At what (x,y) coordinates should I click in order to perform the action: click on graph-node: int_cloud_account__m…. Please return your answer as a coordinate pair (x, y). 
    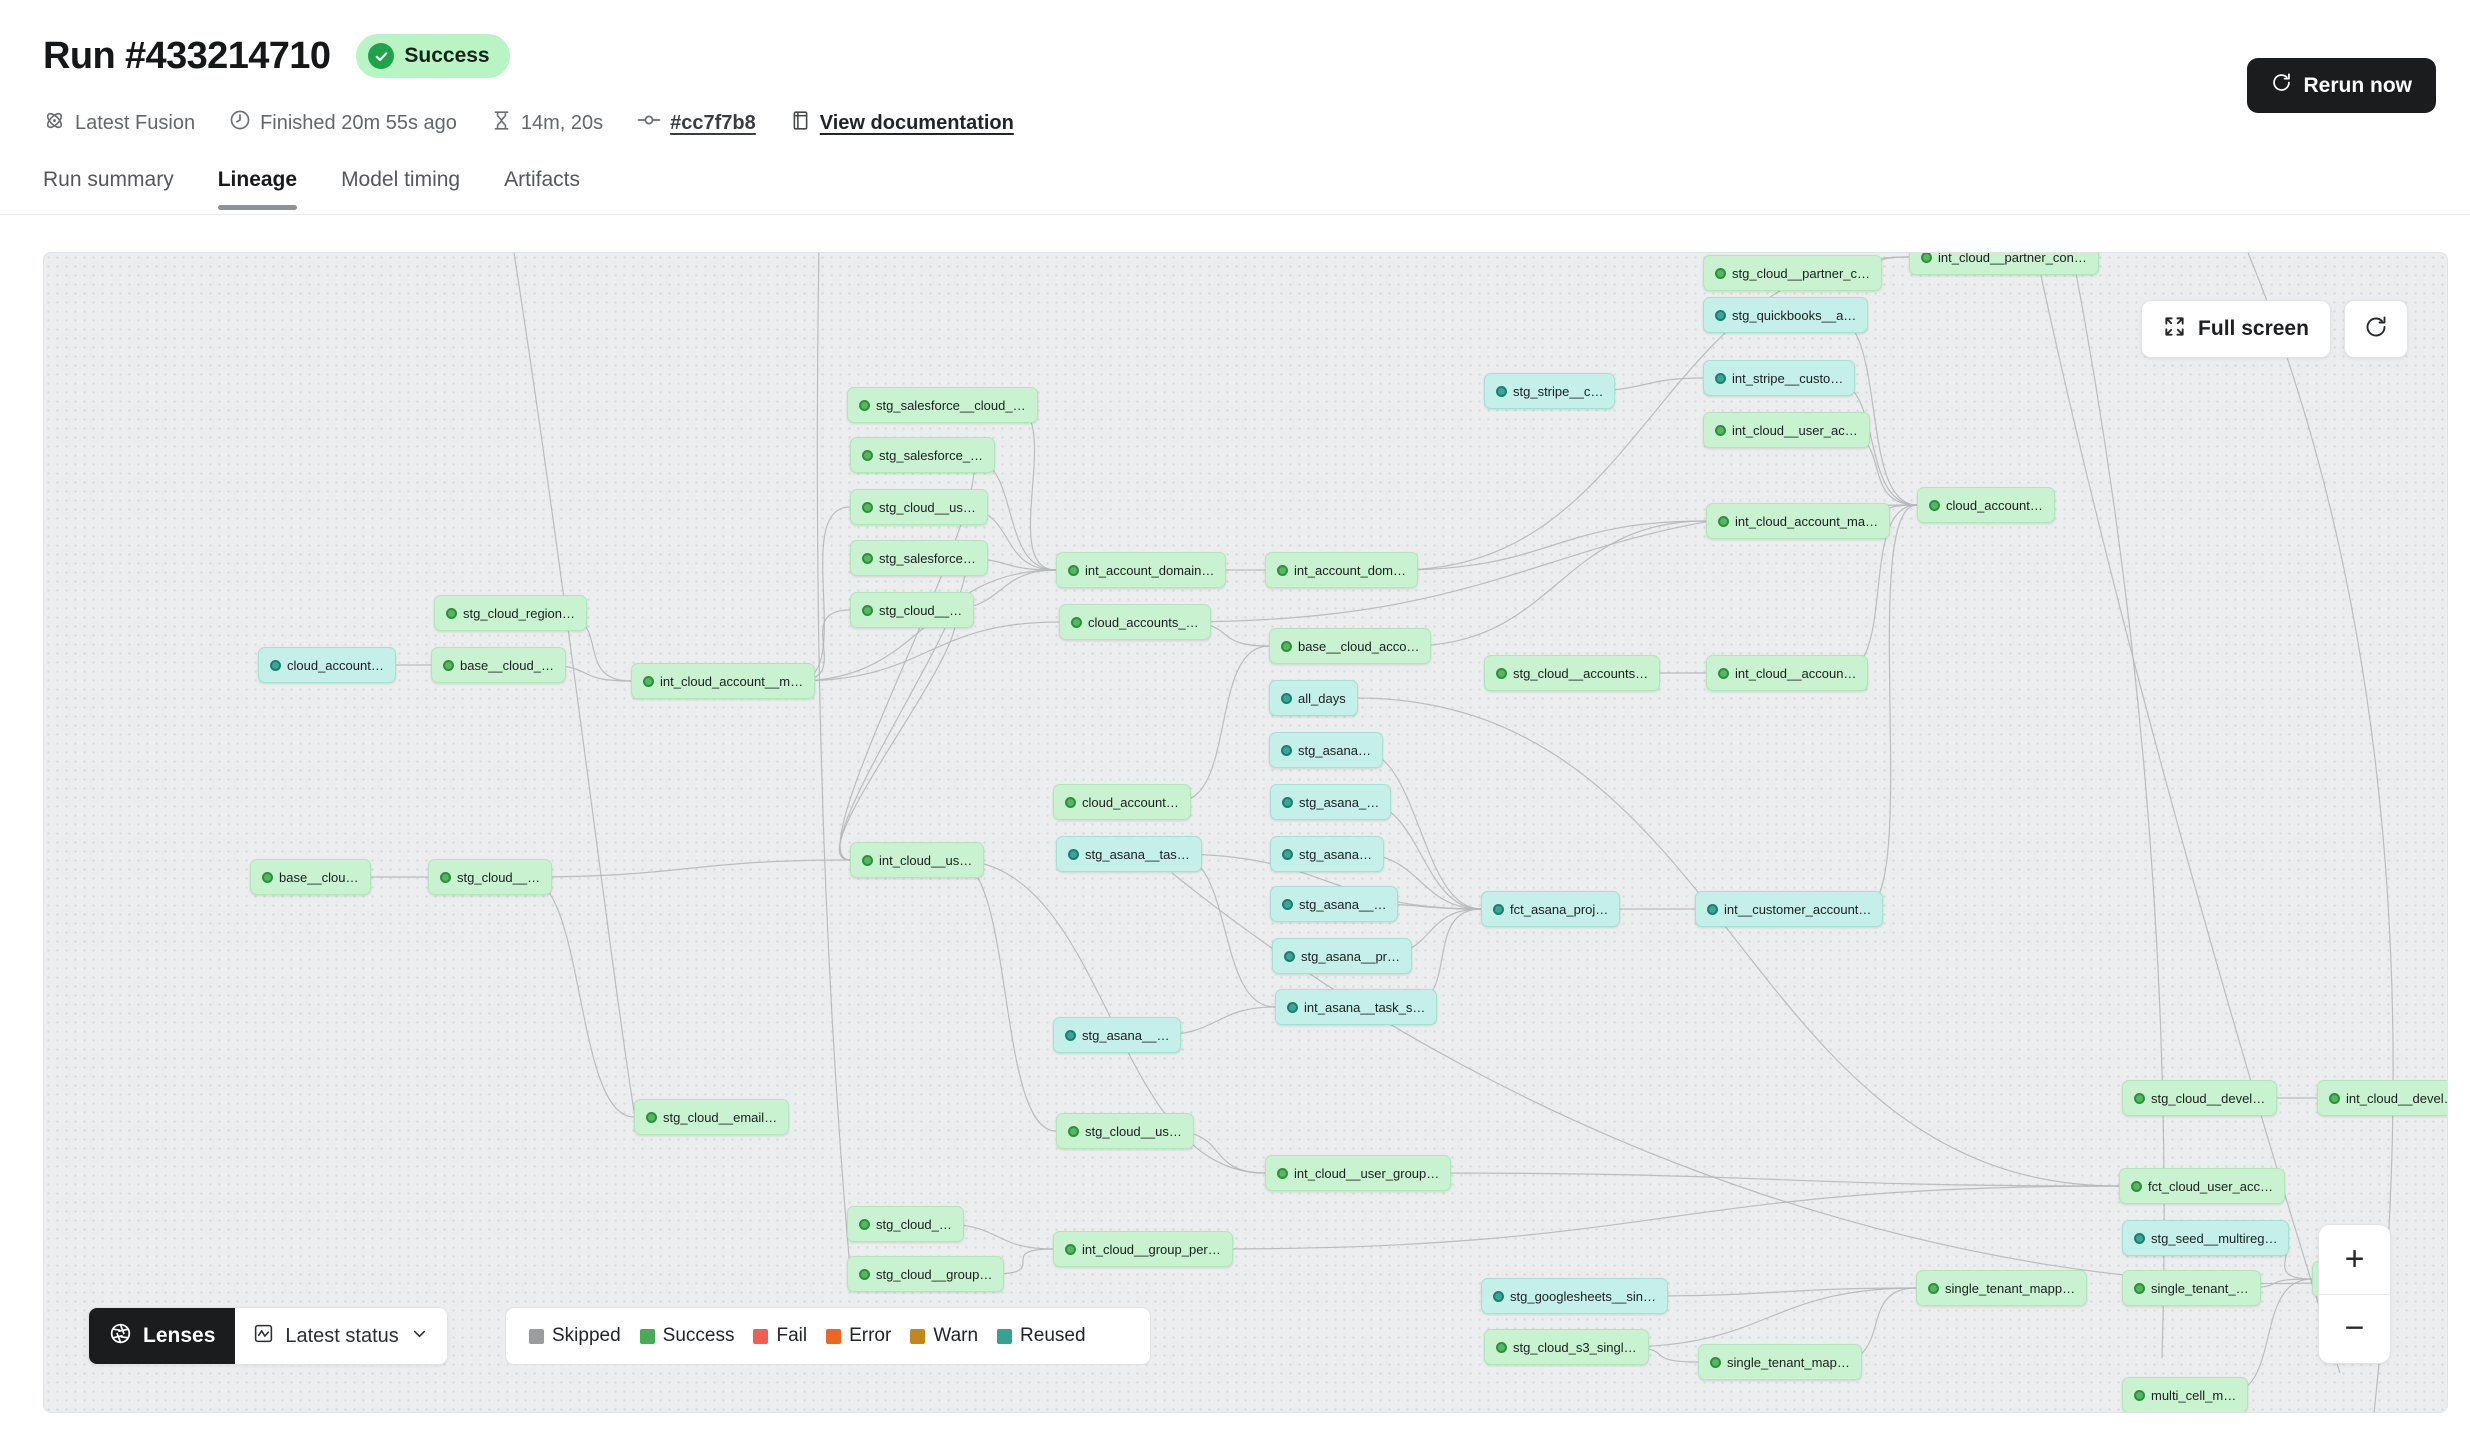
    Looking at the image, I should click on (723, 681).